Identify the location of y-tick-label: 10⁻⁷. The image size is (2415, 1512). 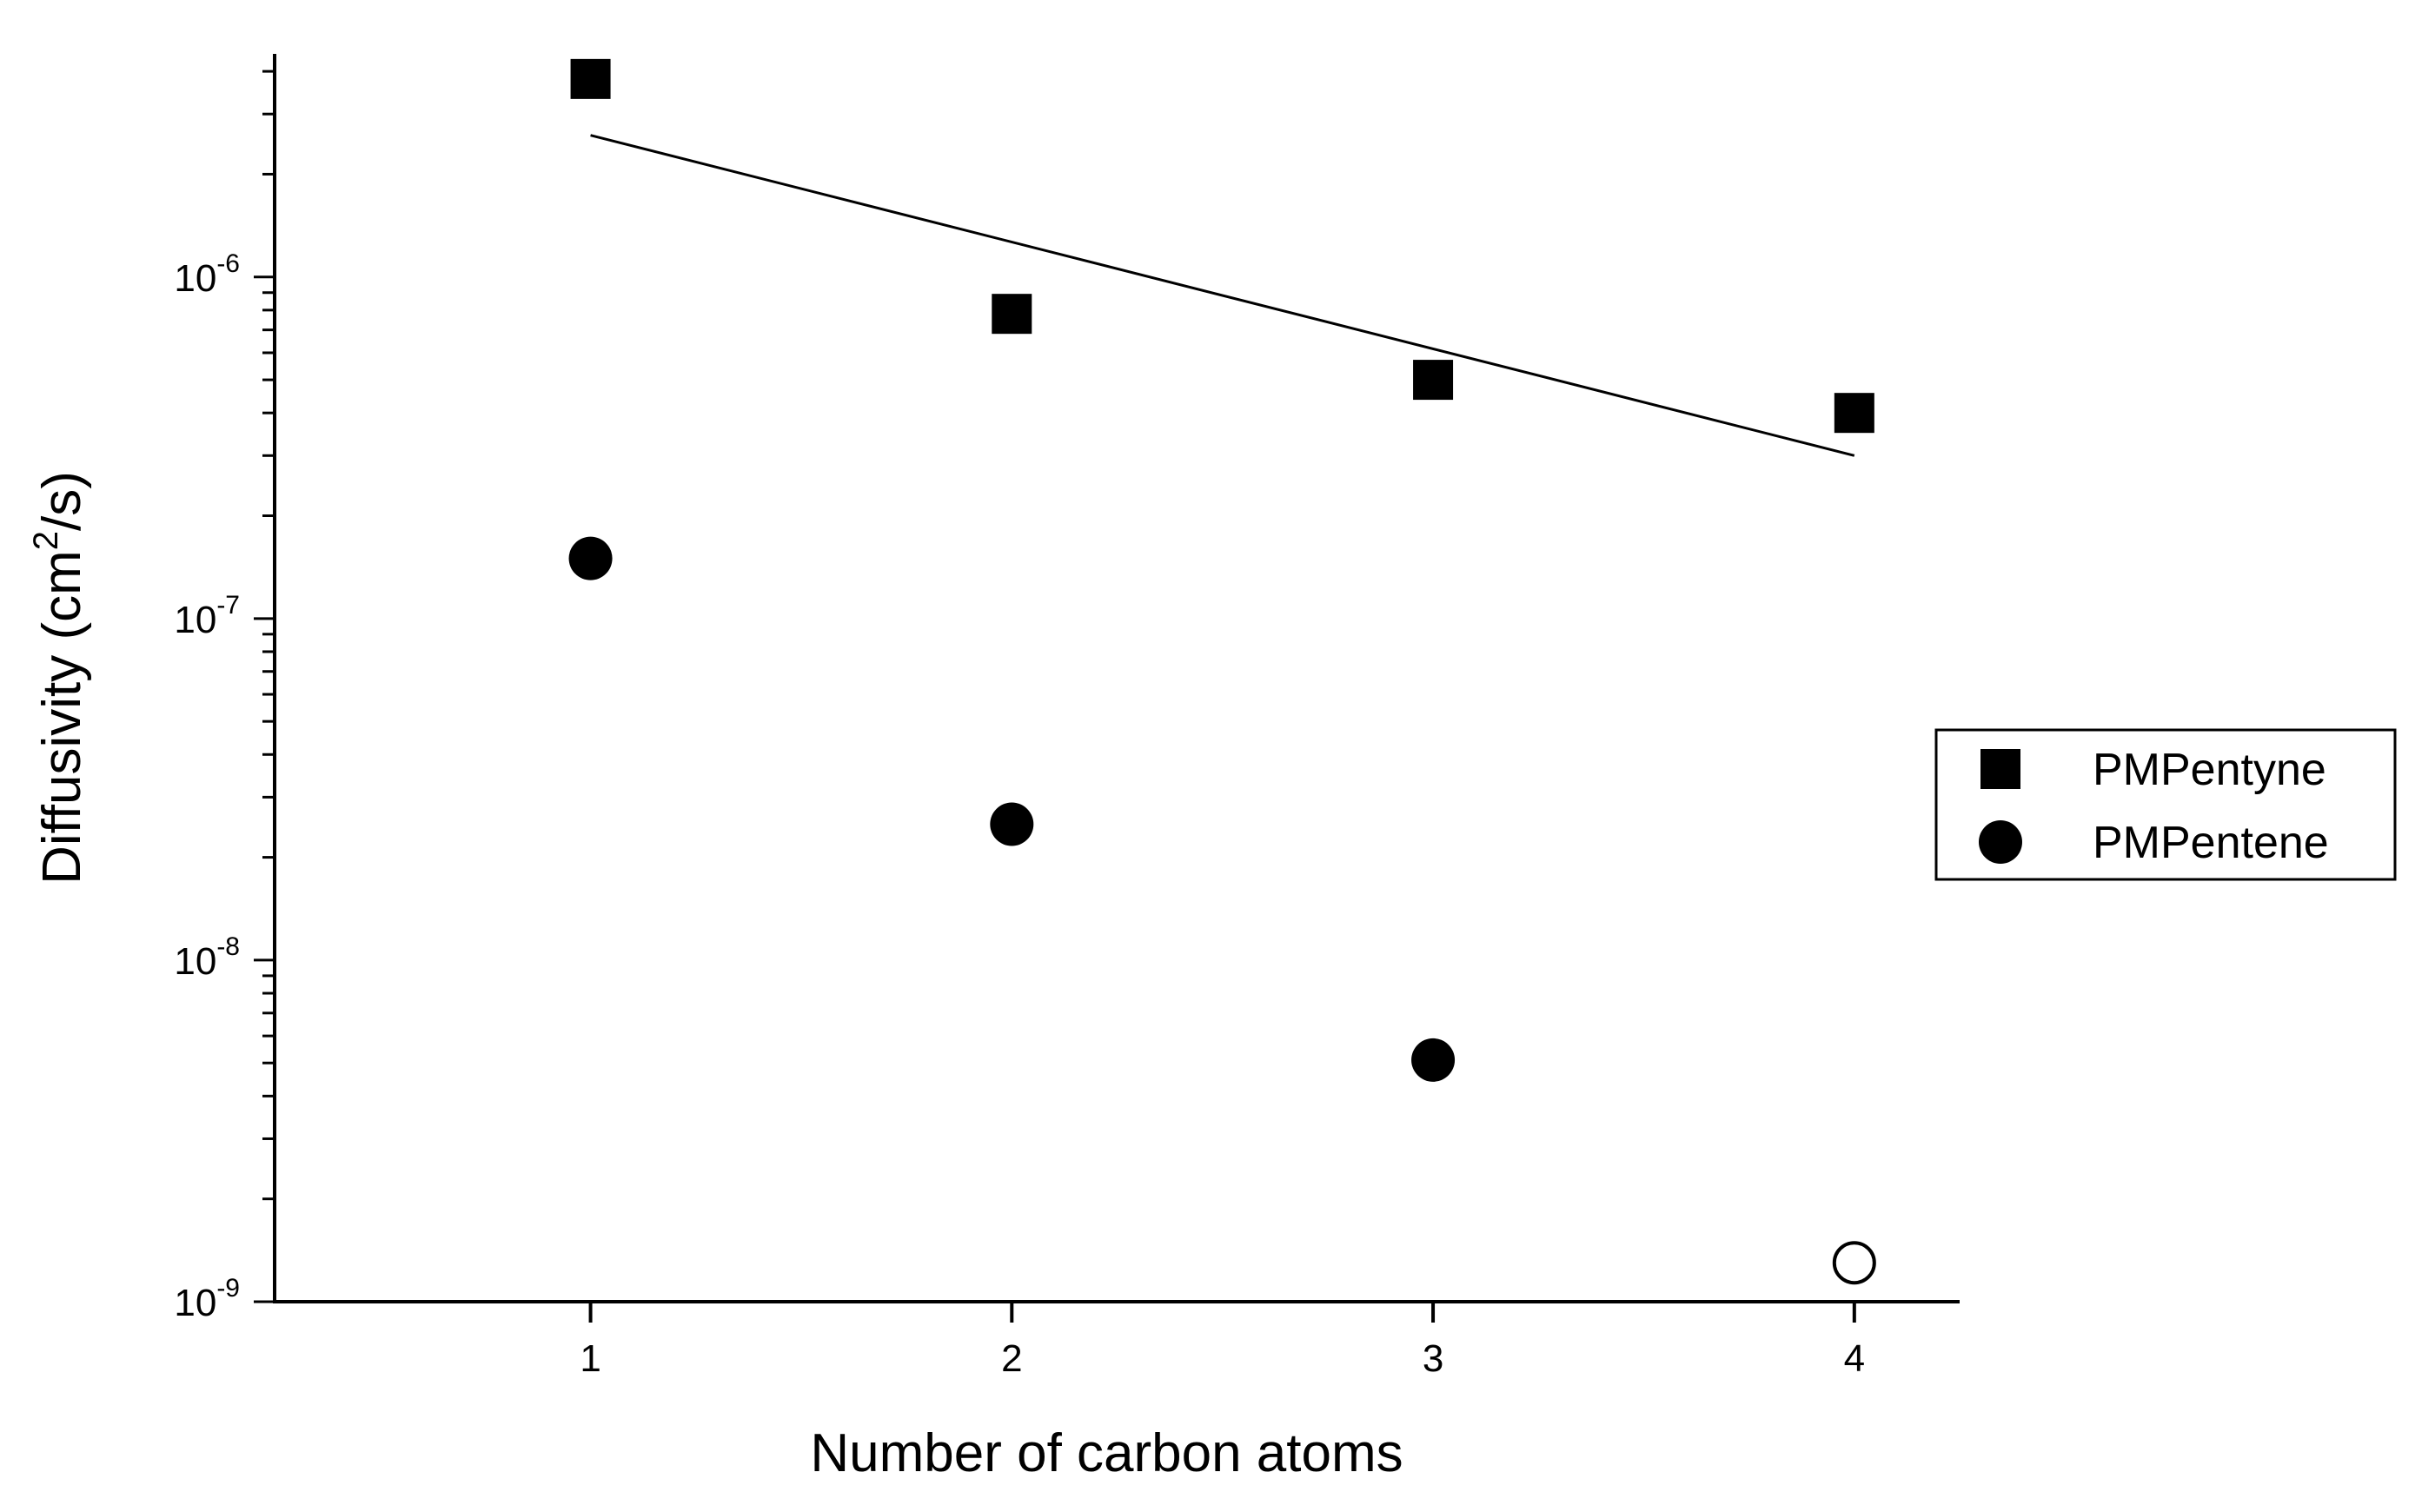
(207, 616).